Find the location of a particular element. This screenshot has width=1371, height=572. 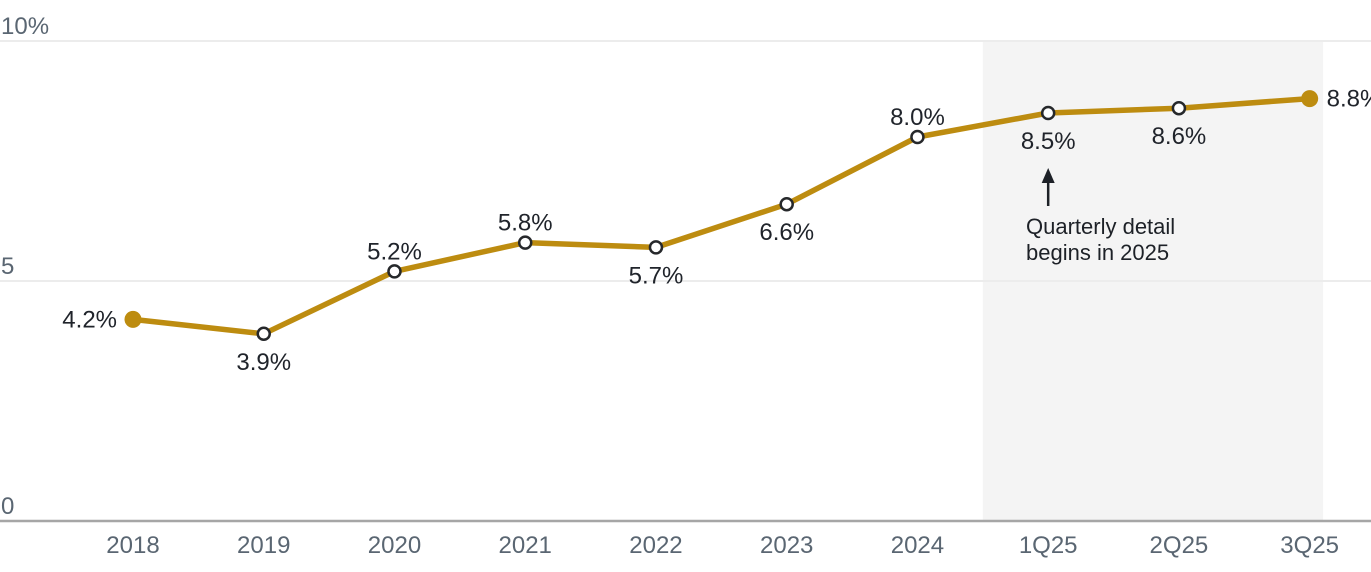

annotation-line-2: begins in 2025 is located at coordinates (1098, 252).